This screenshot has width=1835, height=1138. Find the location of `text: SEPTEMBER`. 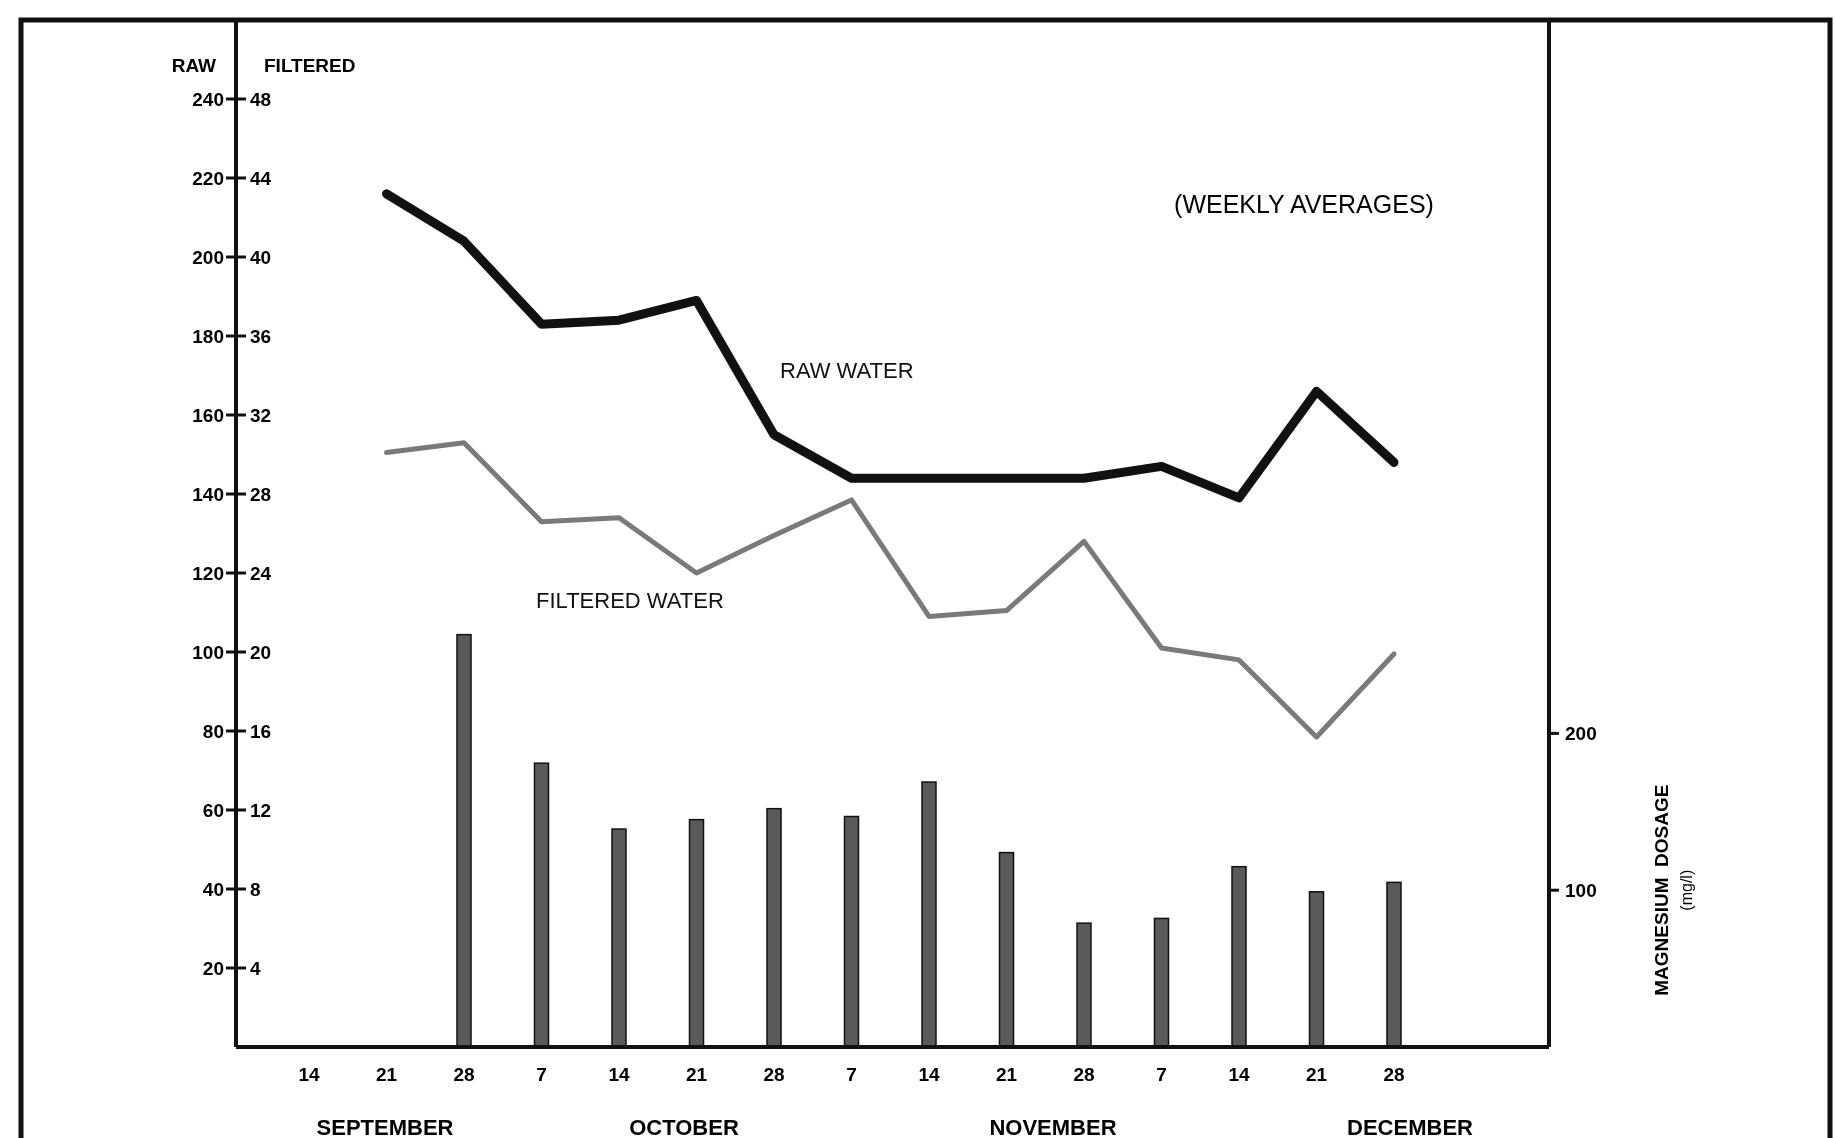

text: SEPTEMBER is located at coordinates (385, 1126).